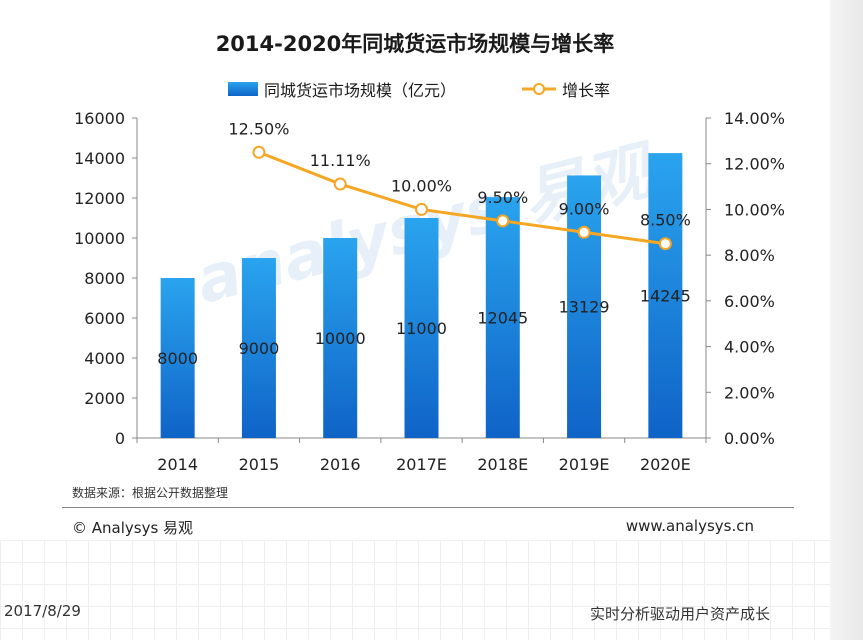 The image size is (863, 640). What do you see at coordinates (749, 255) in the screenshot?
I see `right-tick-label: 8.00%` at bounding box center [749, 255].